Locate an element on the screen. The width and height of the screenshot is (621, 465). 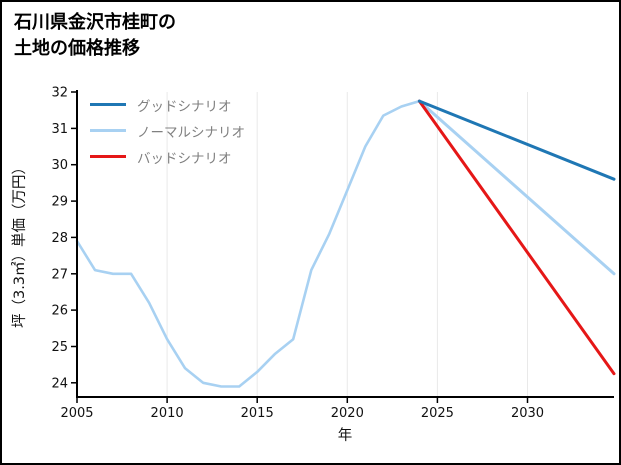
chart-title: 石川県金沢市桂町の 土地の価格推移 is located at coordinates (95, 35).